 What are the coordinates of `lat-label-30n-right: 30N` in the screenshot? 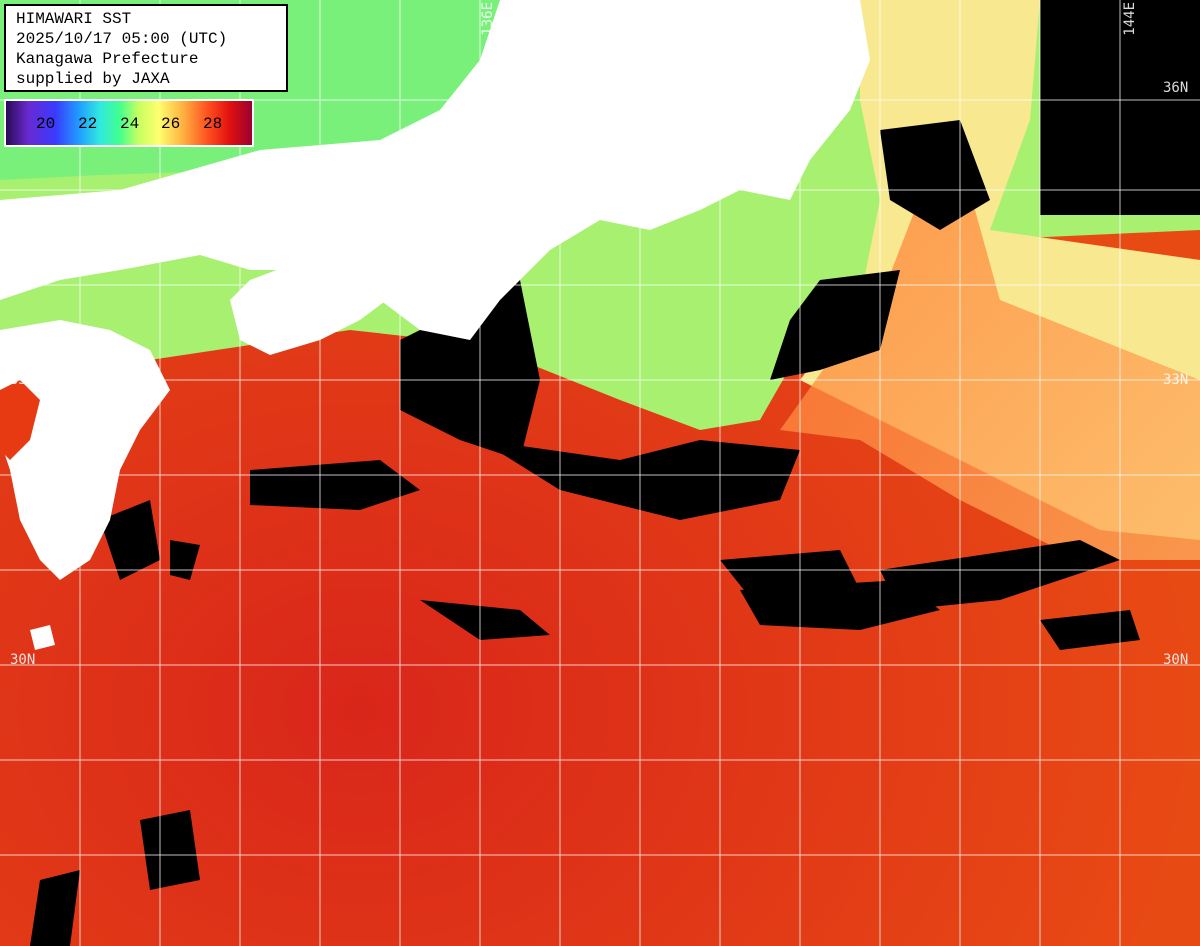 It's located at (1176, 660).